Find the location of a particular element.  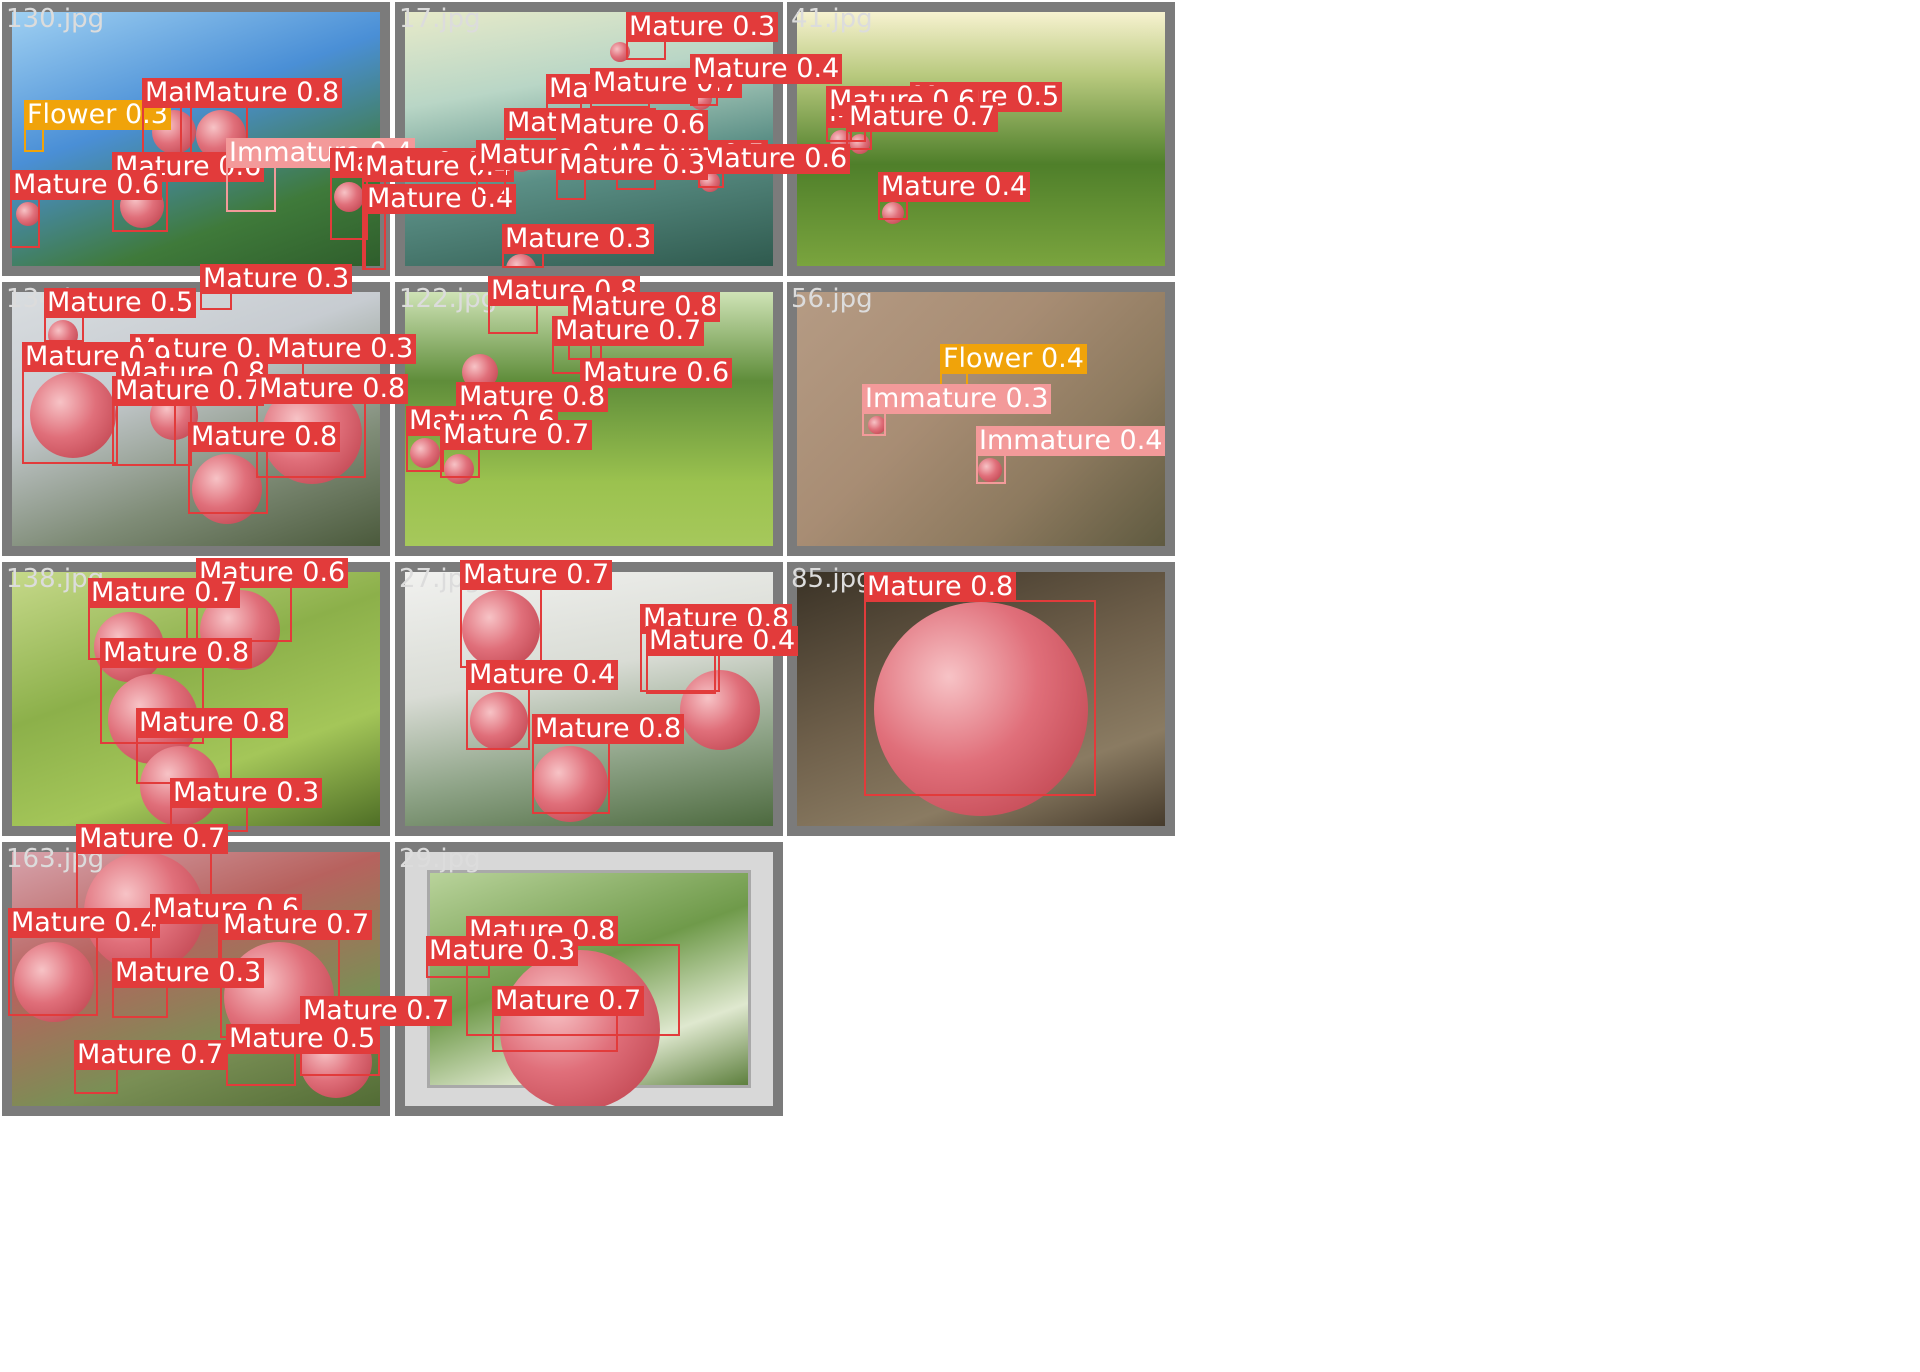

result-tile: 85.jpg Mature 0.8 is located at coordinates (981, 699).